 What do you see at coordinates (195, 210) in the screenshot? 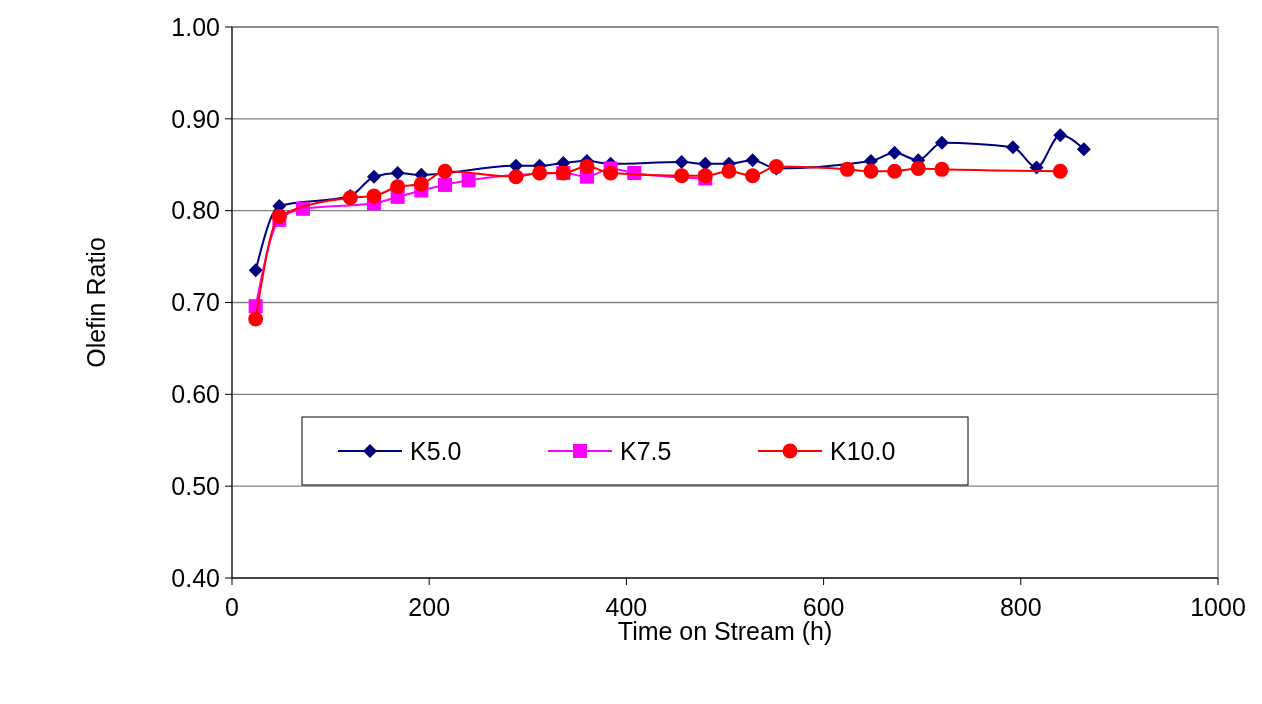
I see `y-tick-label: 0.80` at bounding box center [195, 210].